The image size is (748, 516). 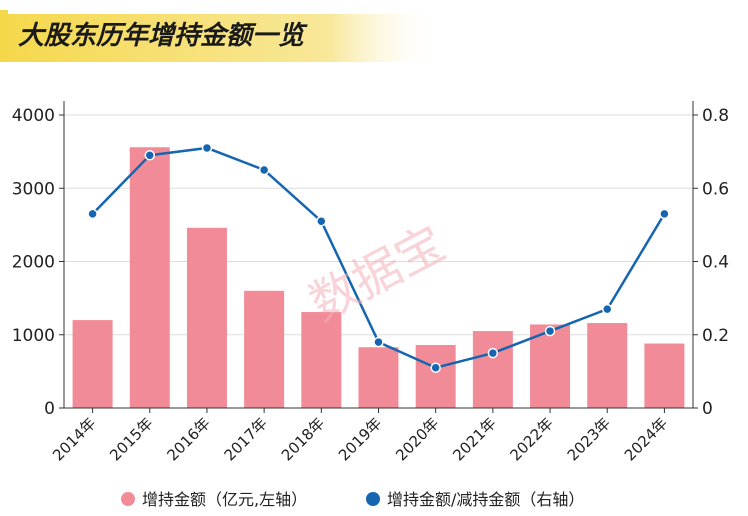 What do you see at coordinates (589, 439) in the screenshot?
I see `x-tick-label: 2023年` at bounding box center [589, 439].